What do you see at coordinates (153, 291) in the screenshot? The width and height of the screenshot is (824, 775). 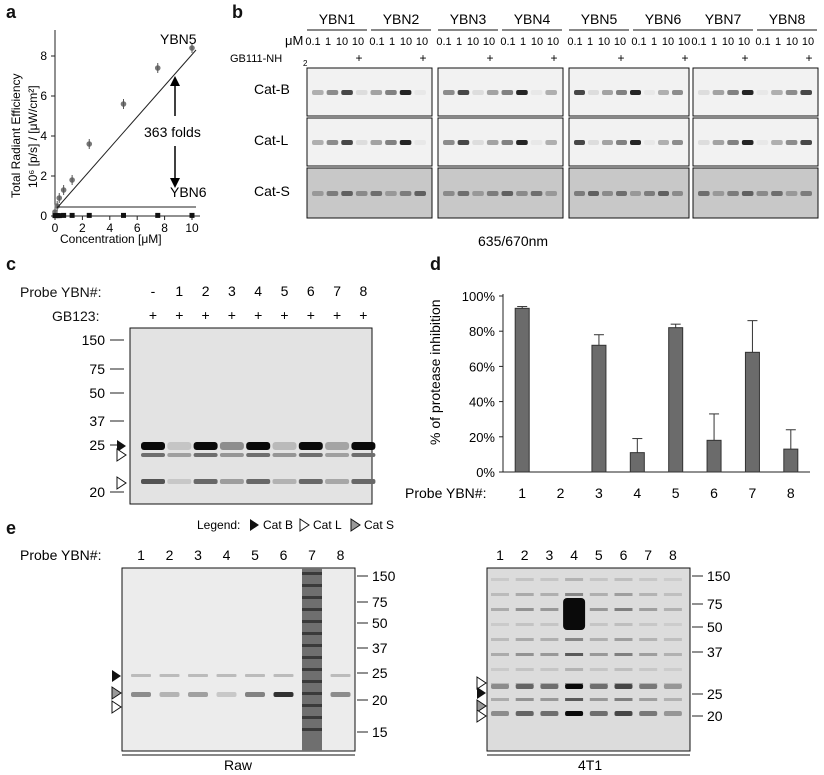 I see `panel-c-lane-label: -` at bounding box center [153, 291].